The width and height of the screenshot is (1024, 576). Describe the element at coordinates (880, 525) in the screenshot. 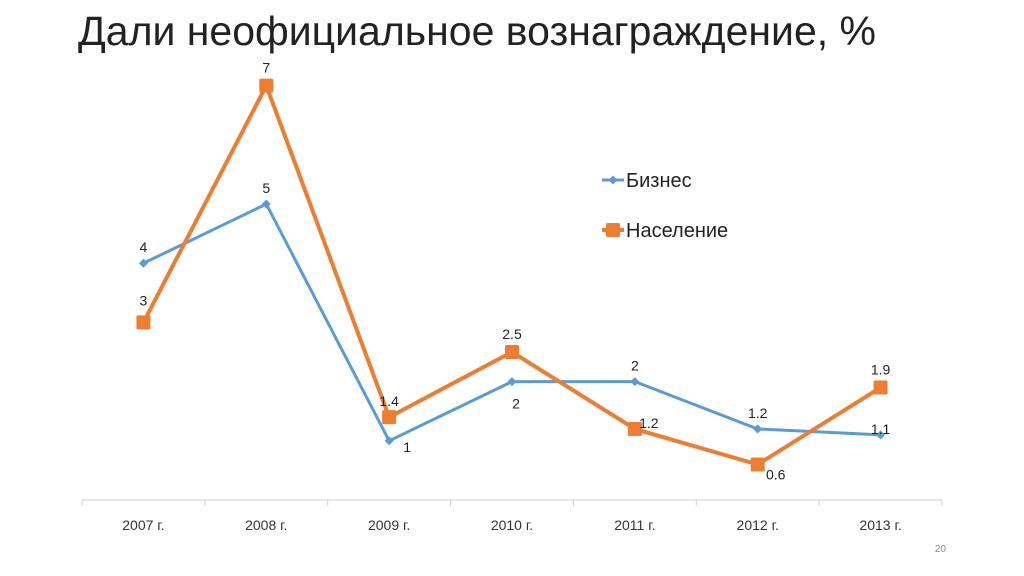

I see `x-tick-label: 2013 г.` at that location.